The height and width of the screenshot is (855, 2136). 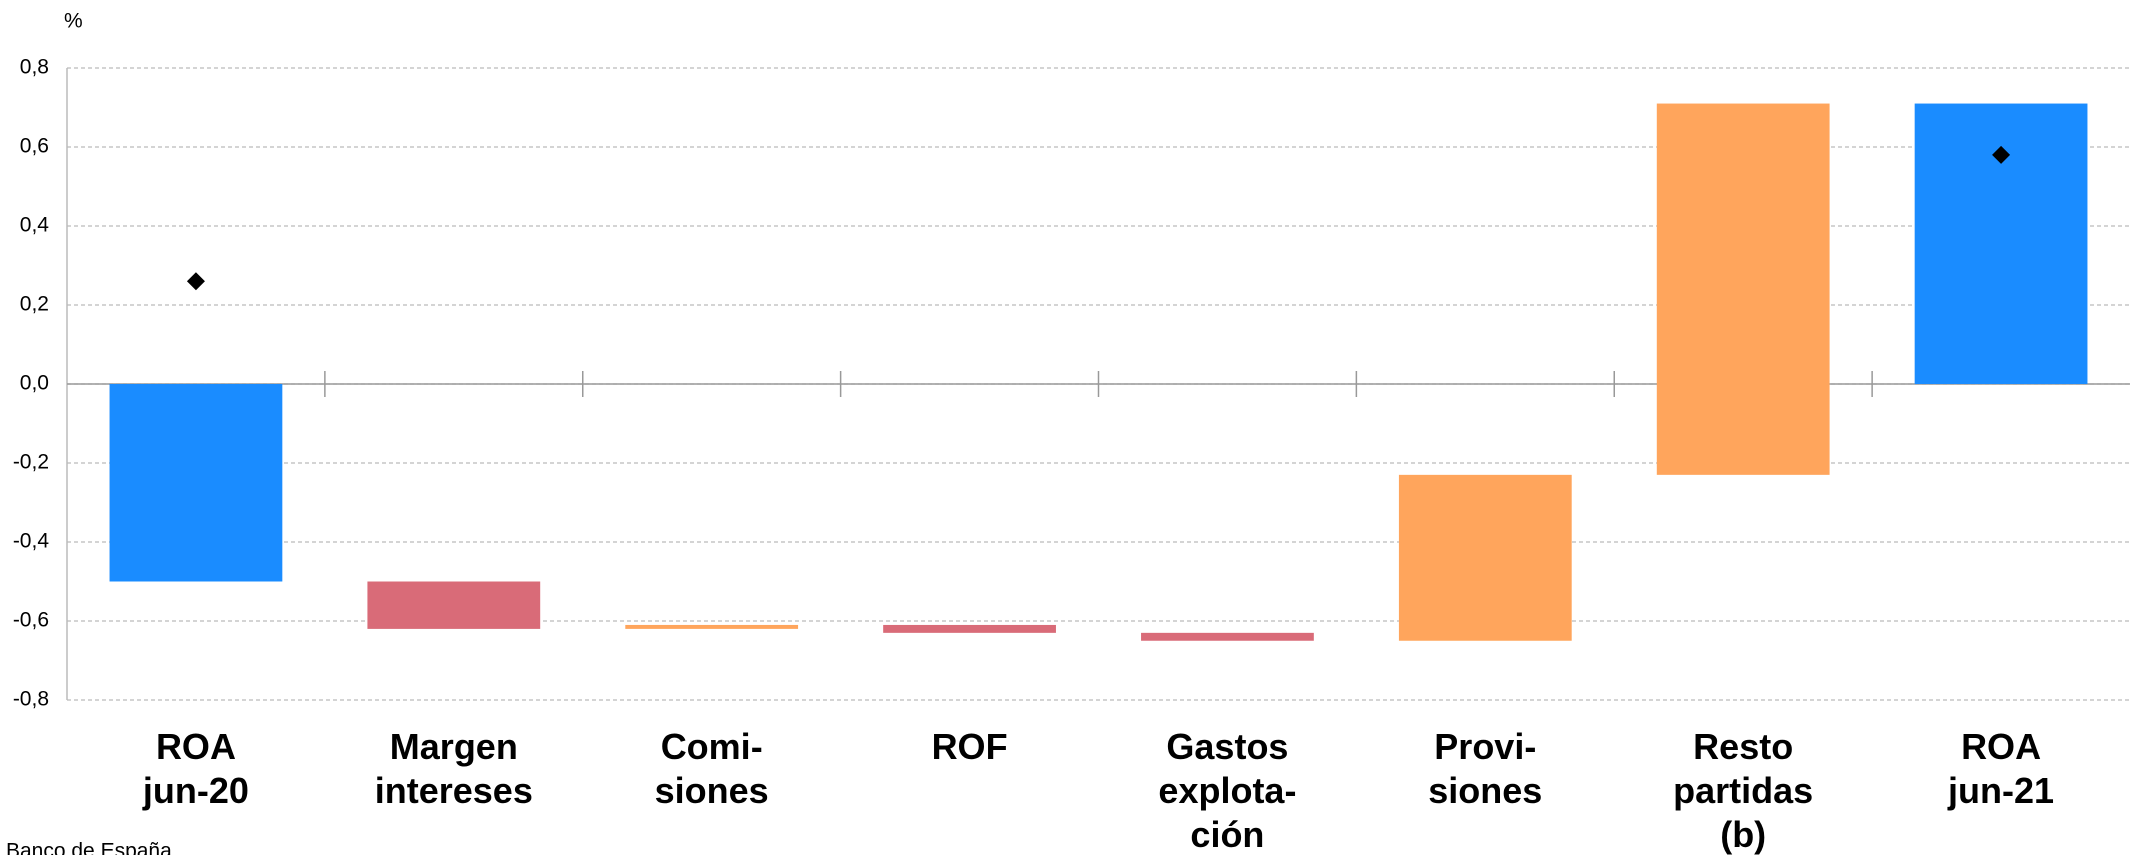 What do you see at coordinates (34, 67) in the screenshot?
I see `y-tick-label: 0,8` at bounding box center [34, 67].